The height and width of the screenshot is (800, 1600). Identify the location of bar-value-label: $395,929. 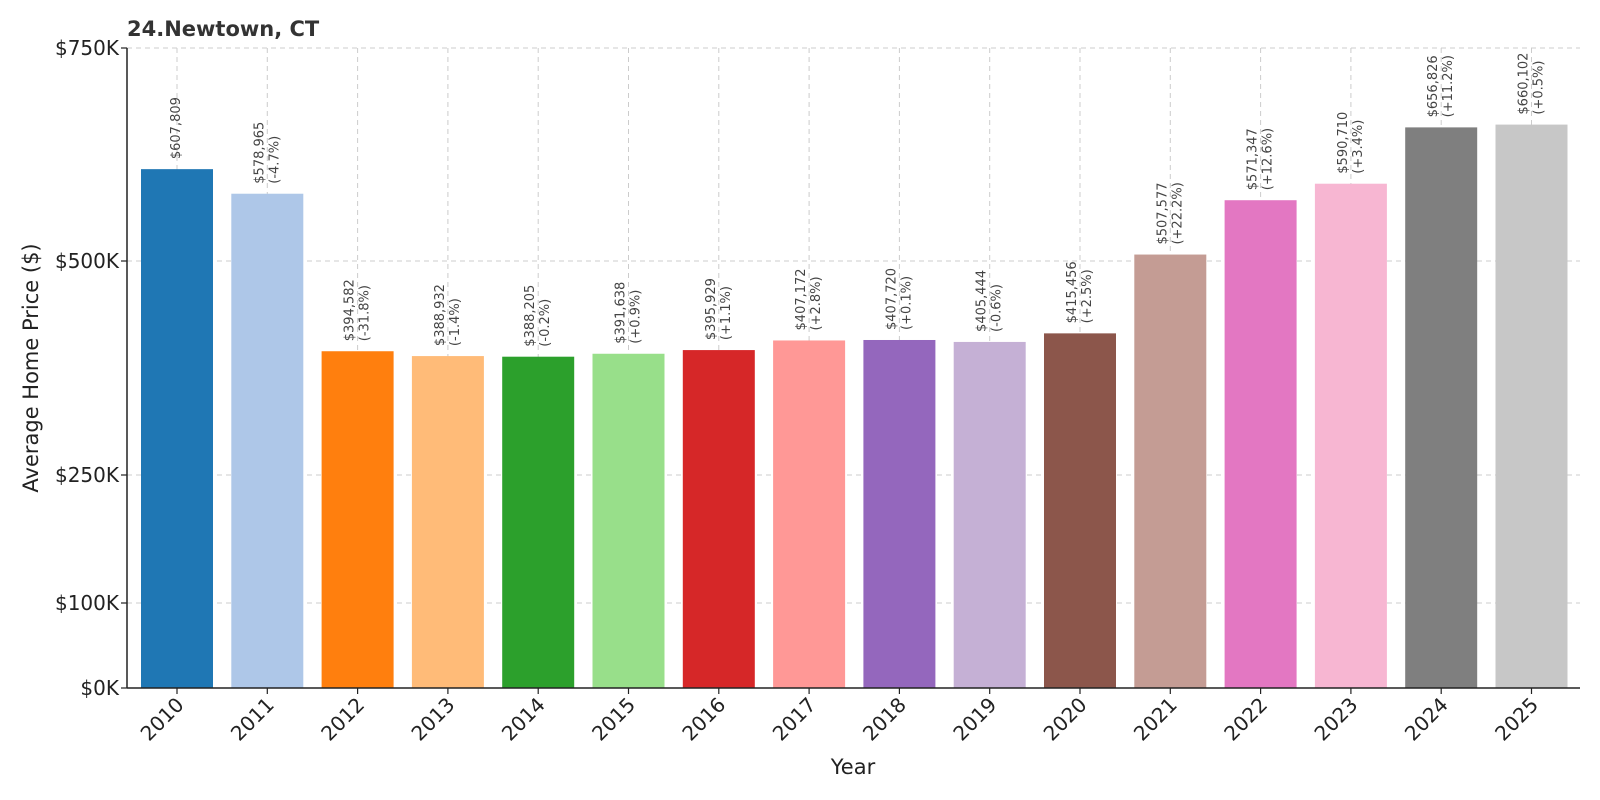
(711, 309).